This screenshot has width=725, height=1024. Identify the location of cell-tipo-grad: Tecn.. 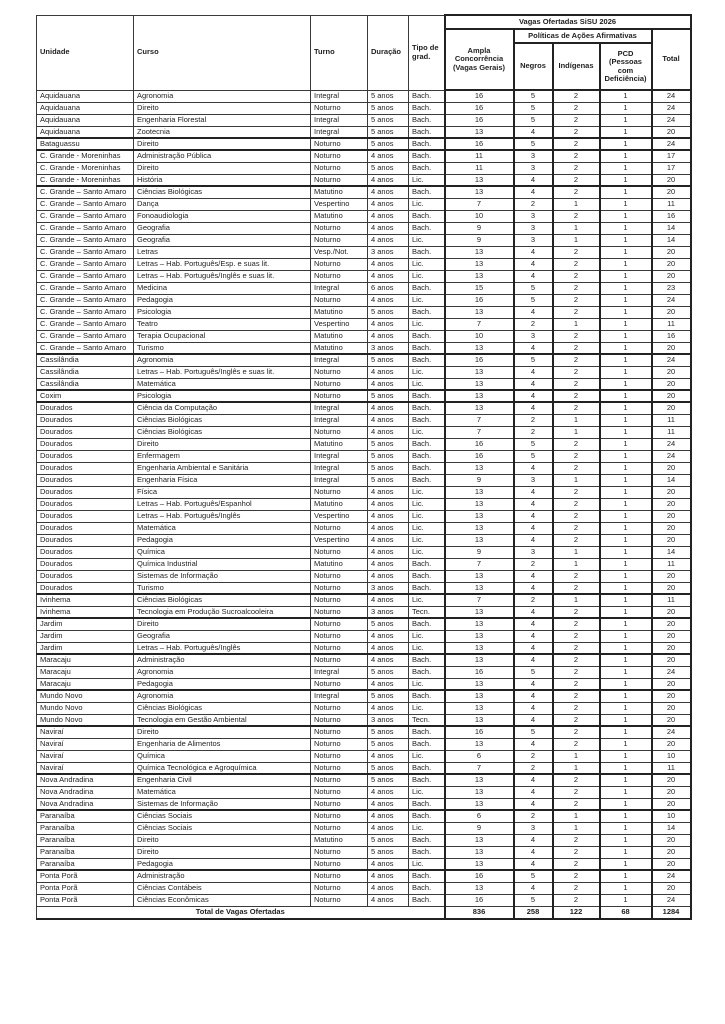
(426, 720).